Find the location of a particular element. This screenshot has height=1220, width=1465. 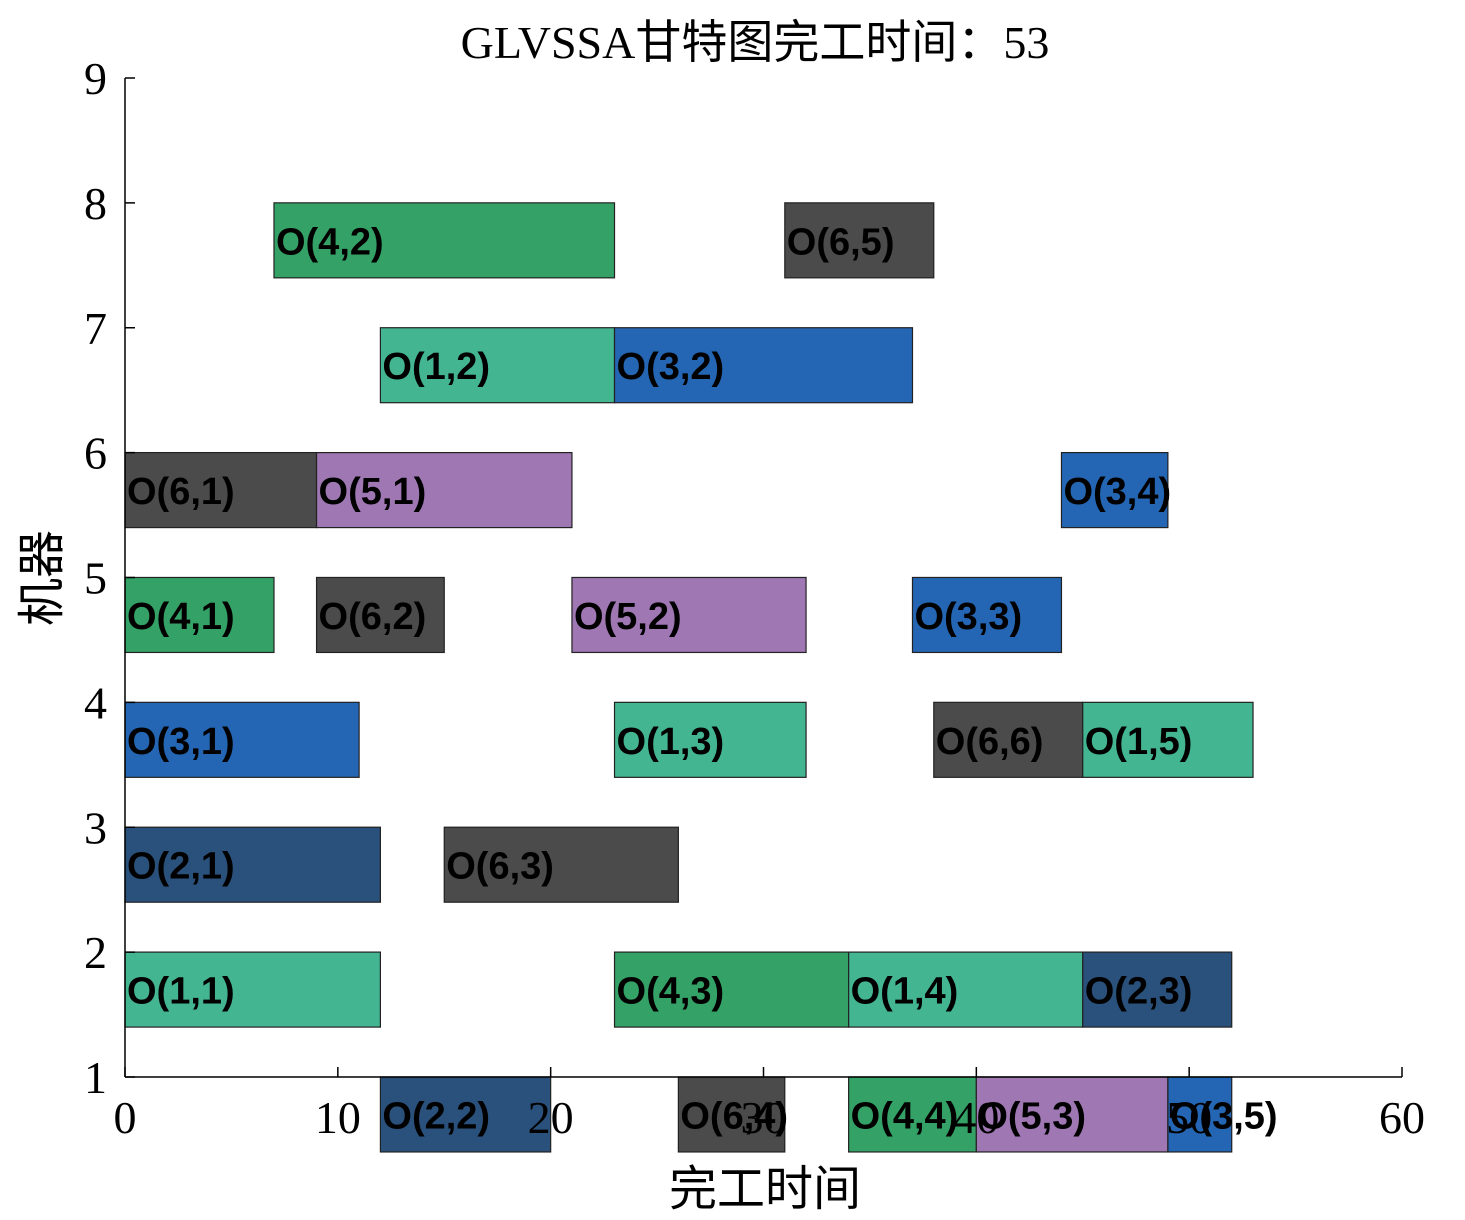

task-bar-label: O(4,4) is located at coordinates (905, 1116).